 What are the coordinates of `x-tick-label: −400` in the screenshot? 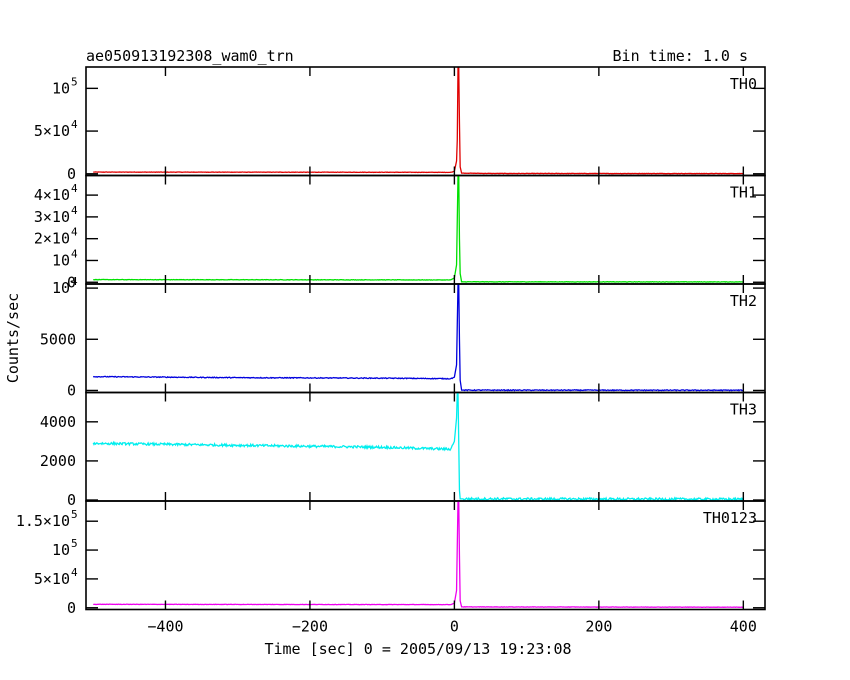 It's located at (165, 627).